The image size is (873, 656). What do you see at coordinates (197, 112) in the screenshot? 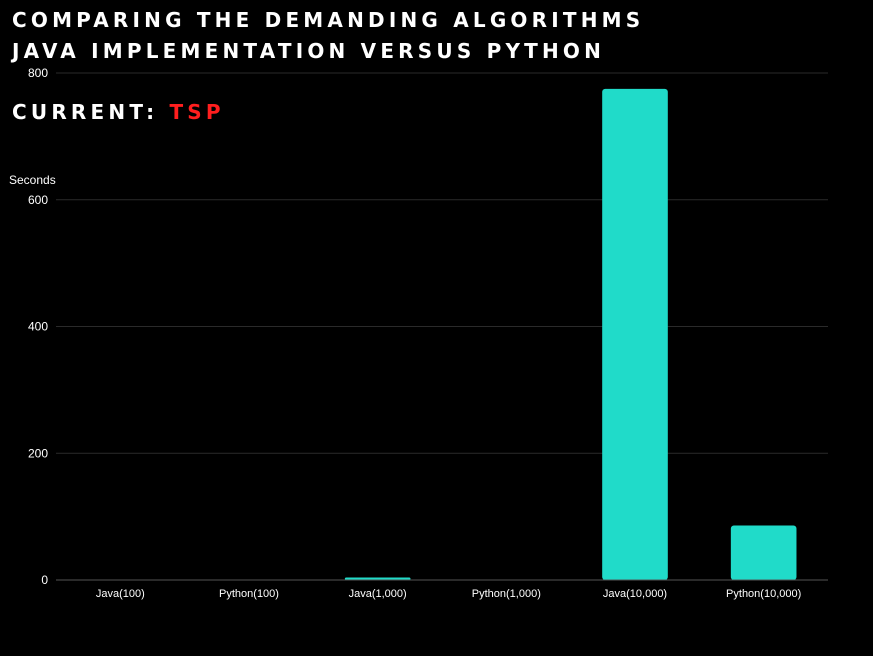
I see `current-algorithm-value: TSP` at bounding box center [197, 112].